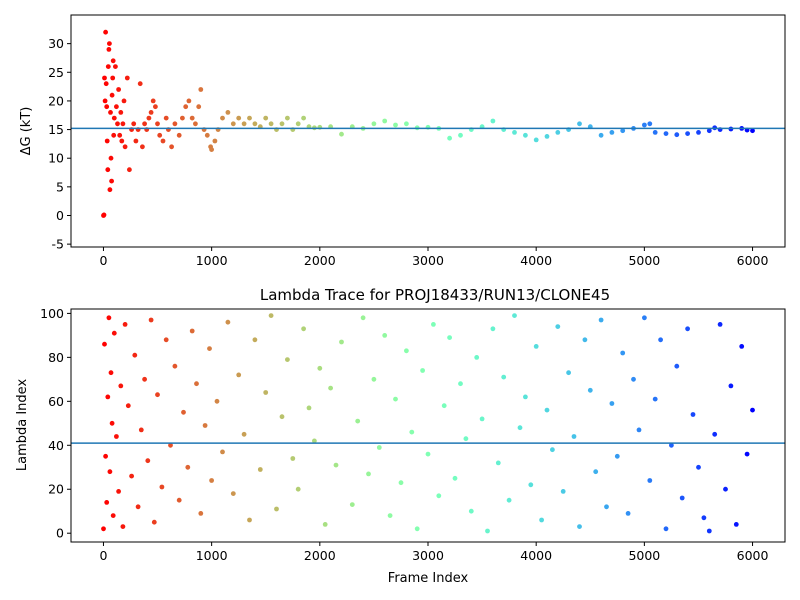  Describe the element at coordinates (58, 244) in the screenshot. I see `delta-g-y-tick-label: -5` at that location.